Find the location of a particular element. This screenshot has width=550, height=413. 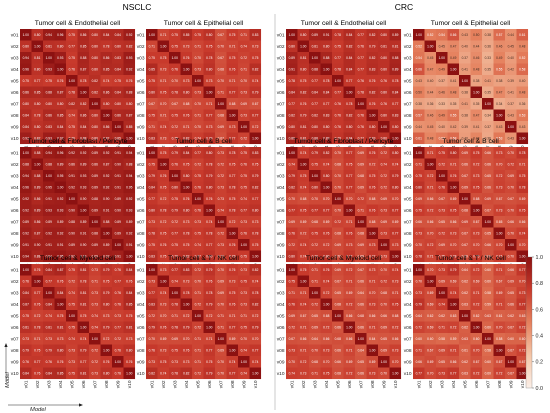

heatmap-cell-value: 0.80 is located at coordinates (60, 104).